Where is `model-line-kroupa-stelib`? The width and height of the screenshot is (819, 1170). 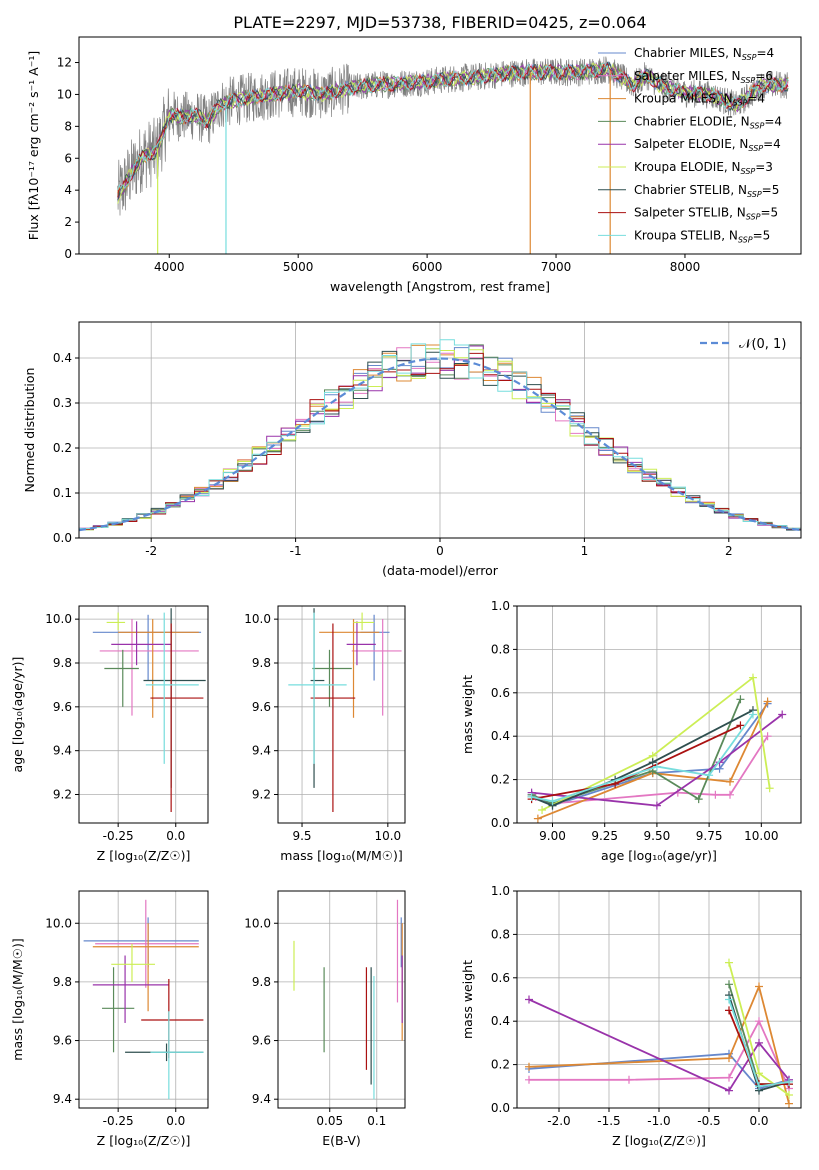
model-line-kroupa-stelib is located at coordinates (453, 126).